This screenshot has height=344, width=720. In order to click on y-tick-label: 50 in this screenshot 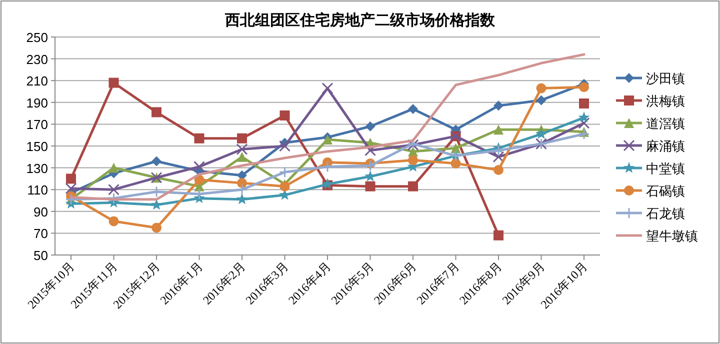, I will do `click(41, 255)`.